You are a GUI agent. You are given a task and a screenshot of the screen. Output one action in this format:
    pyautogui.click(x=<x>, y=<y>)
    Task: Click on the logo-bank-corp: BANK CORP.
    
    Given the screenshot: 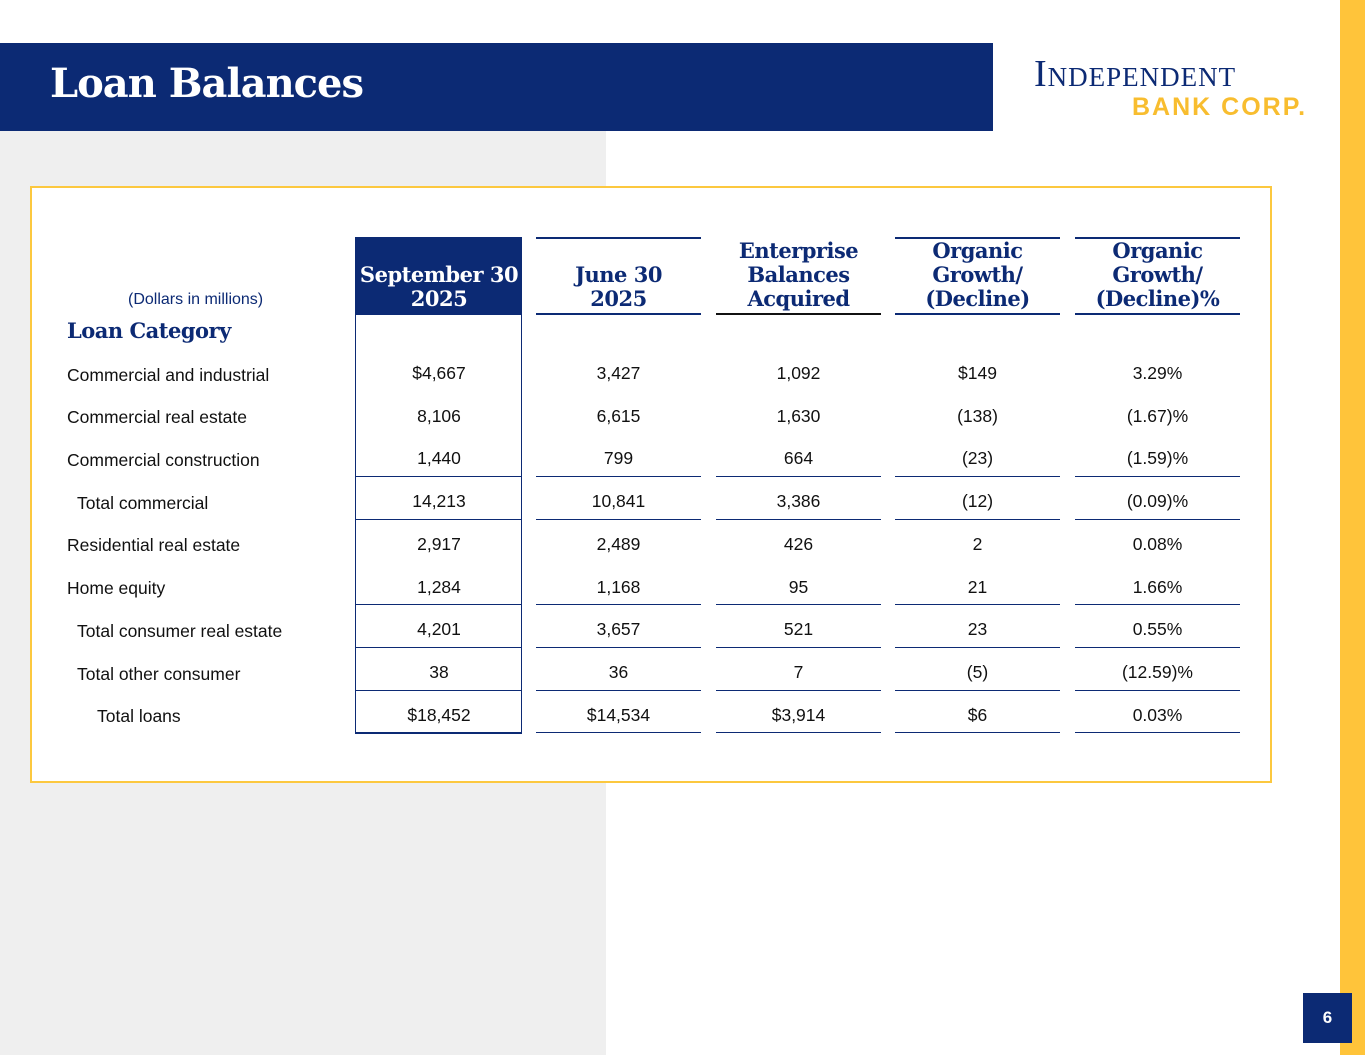 What is the action you would take?
    pyautogui.click(x=1220, y=107)
    